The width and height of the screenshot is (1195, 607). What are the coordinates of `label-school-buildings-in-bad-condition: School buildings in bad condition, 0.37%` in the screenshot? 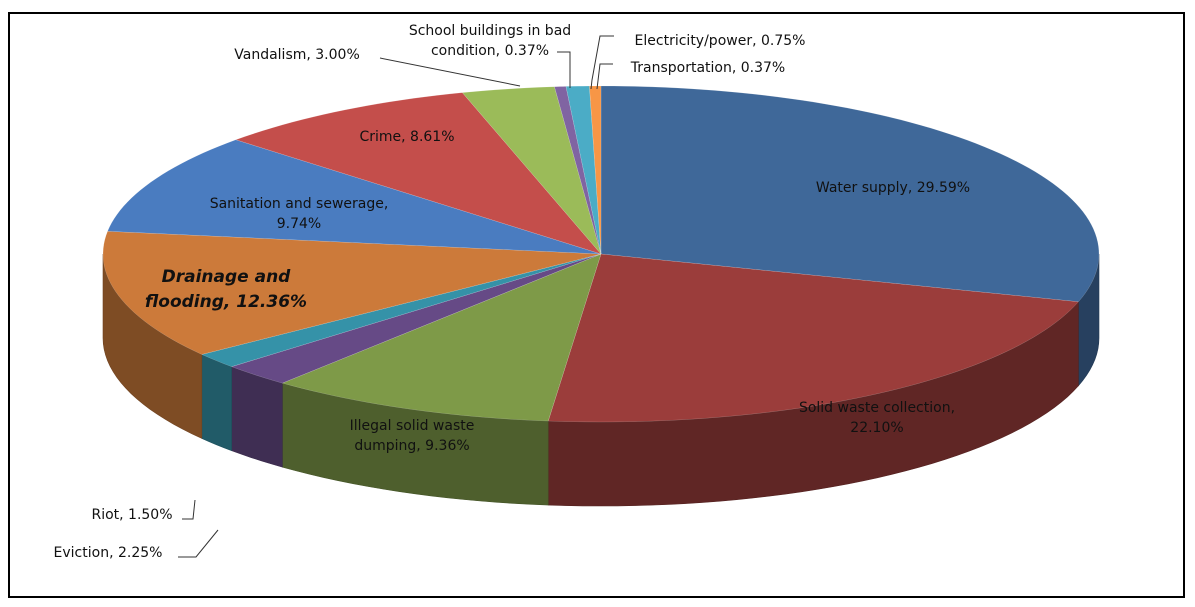 It's located at (490, 41).